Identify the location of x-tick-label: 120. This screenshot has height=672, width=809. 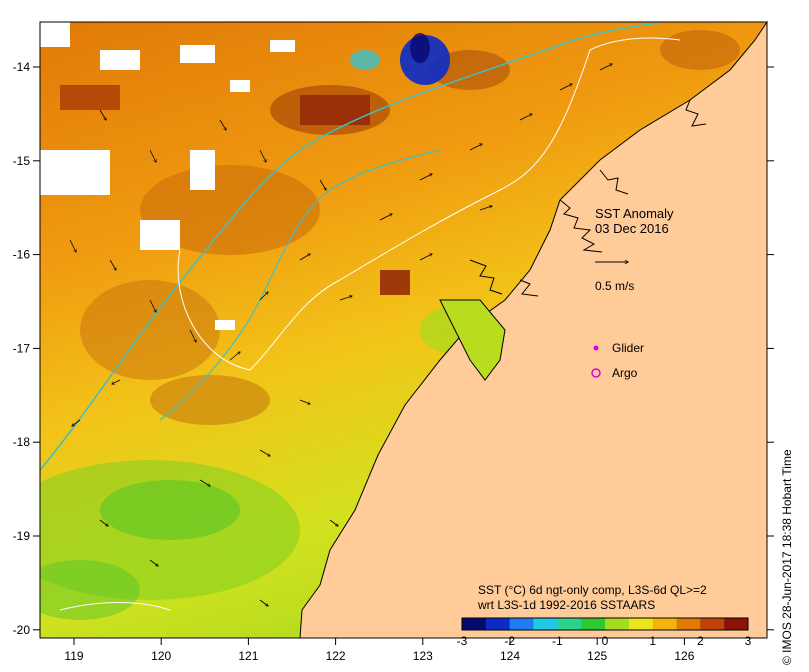
(161, 656).